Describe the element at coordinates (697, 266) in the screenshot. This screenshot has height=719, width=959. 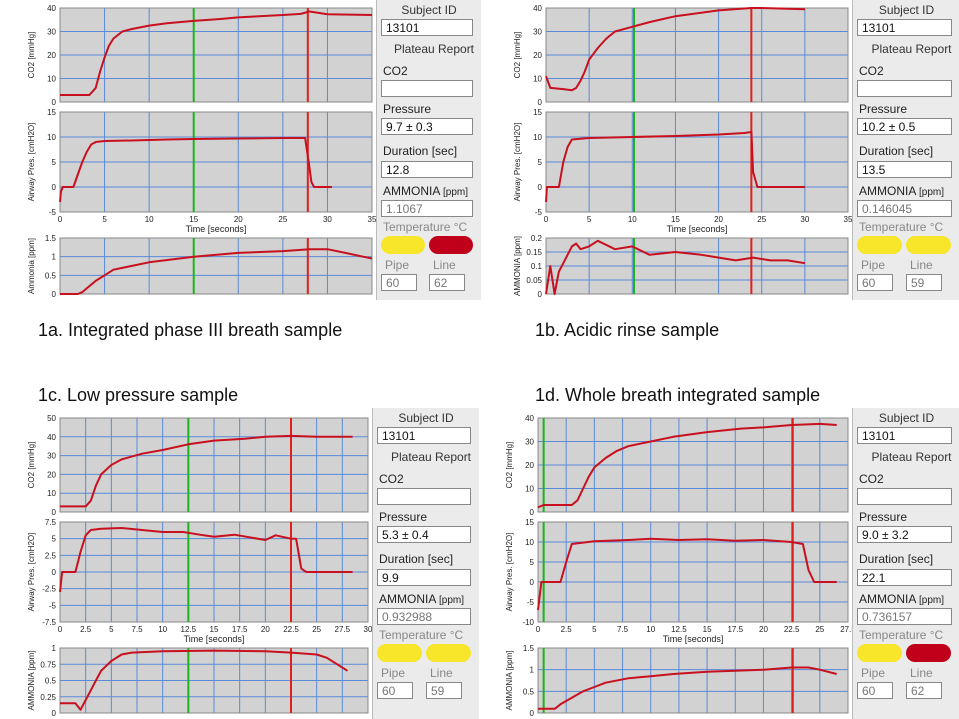
I see `1b-amm-frame` at that location.